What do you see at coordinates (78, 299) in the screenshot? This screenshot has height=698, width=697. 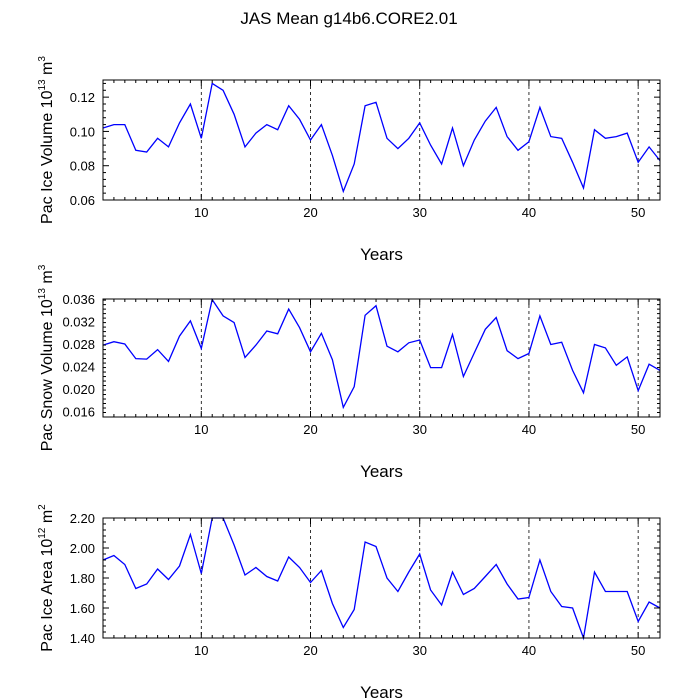 I see `y-tick-label: 0.036` at bounding box center [78, 299].